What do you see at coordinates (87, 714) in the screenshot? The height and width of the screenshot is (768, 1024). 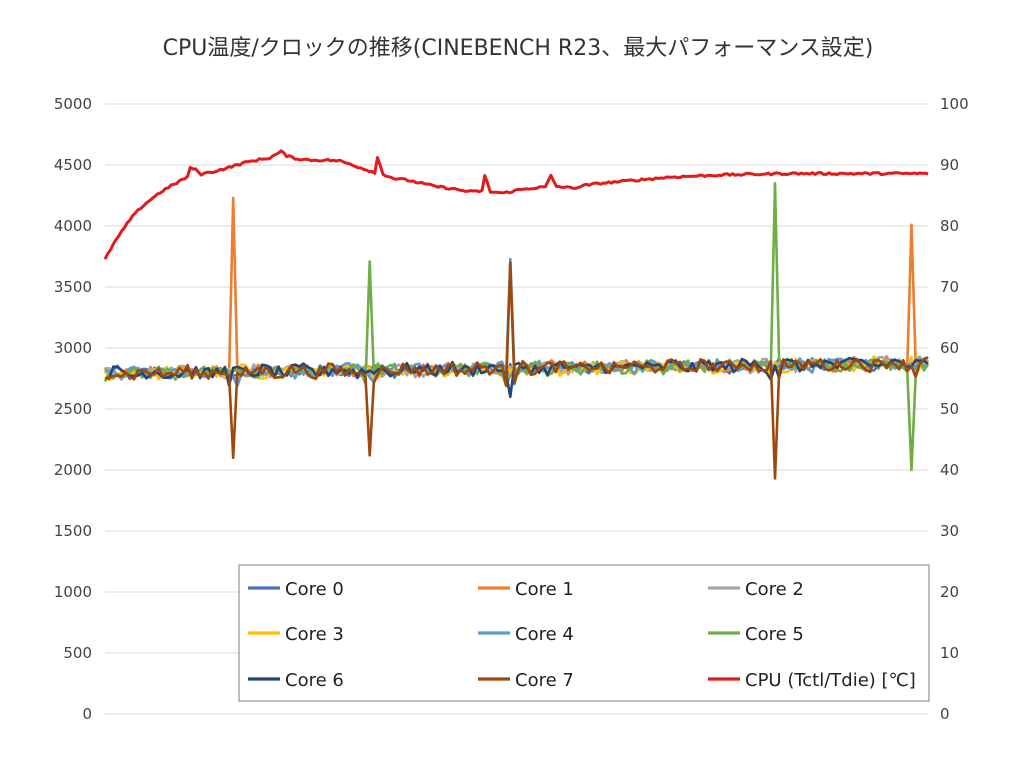 I see `left-tick-label: 0` at bounding box center [87, 714].